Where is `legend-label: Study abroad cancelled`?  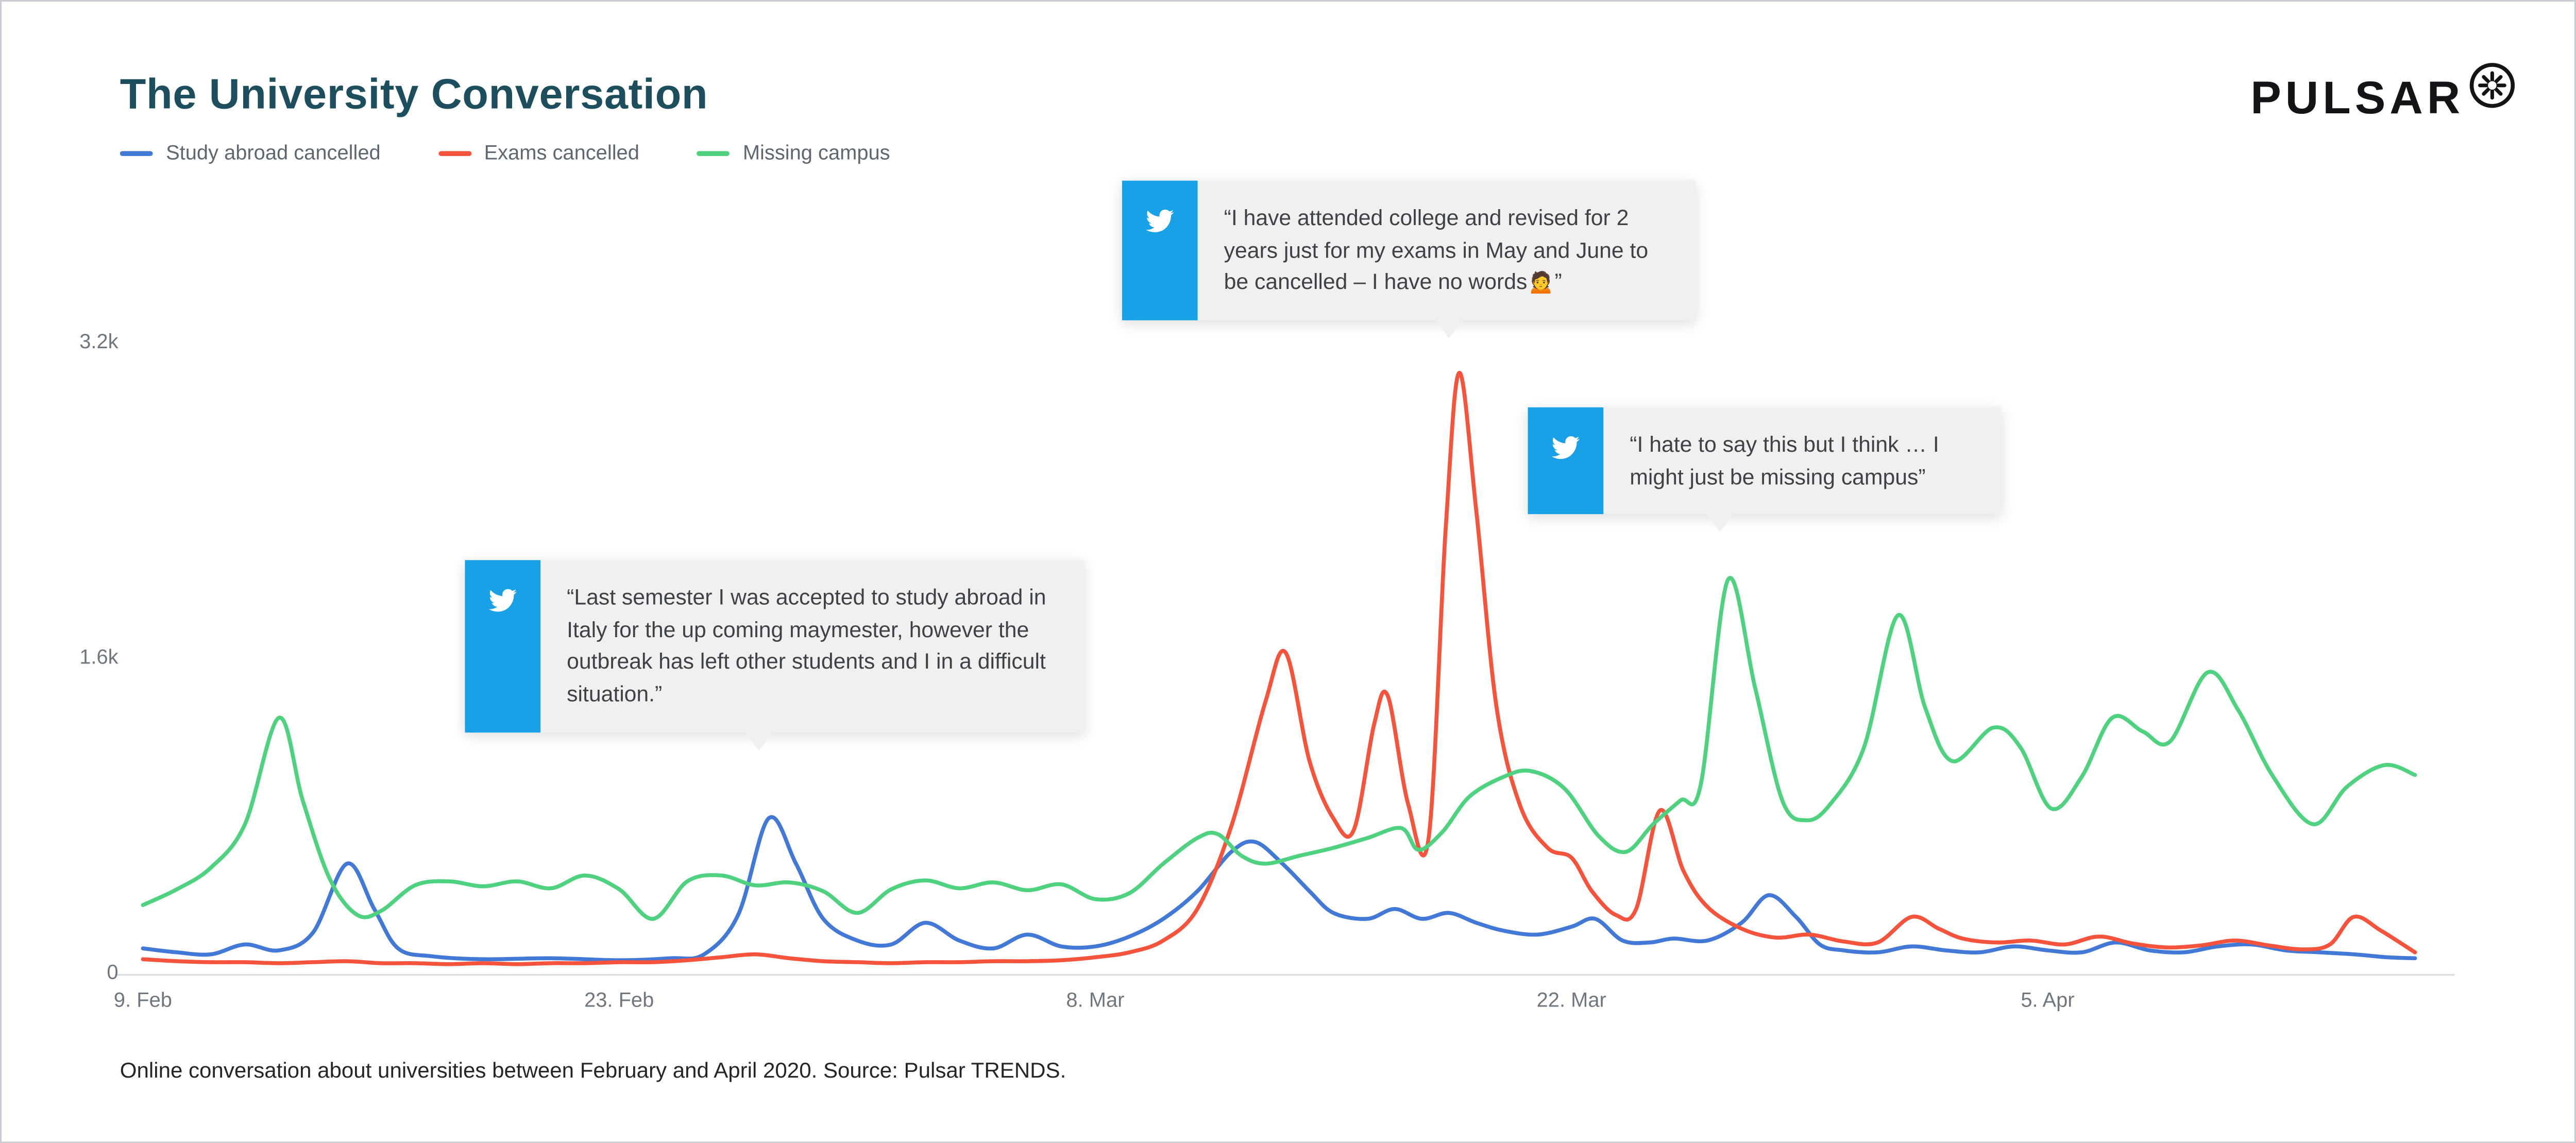
legend-label: Study abroad cancelled is located at coordinates (273, 152).